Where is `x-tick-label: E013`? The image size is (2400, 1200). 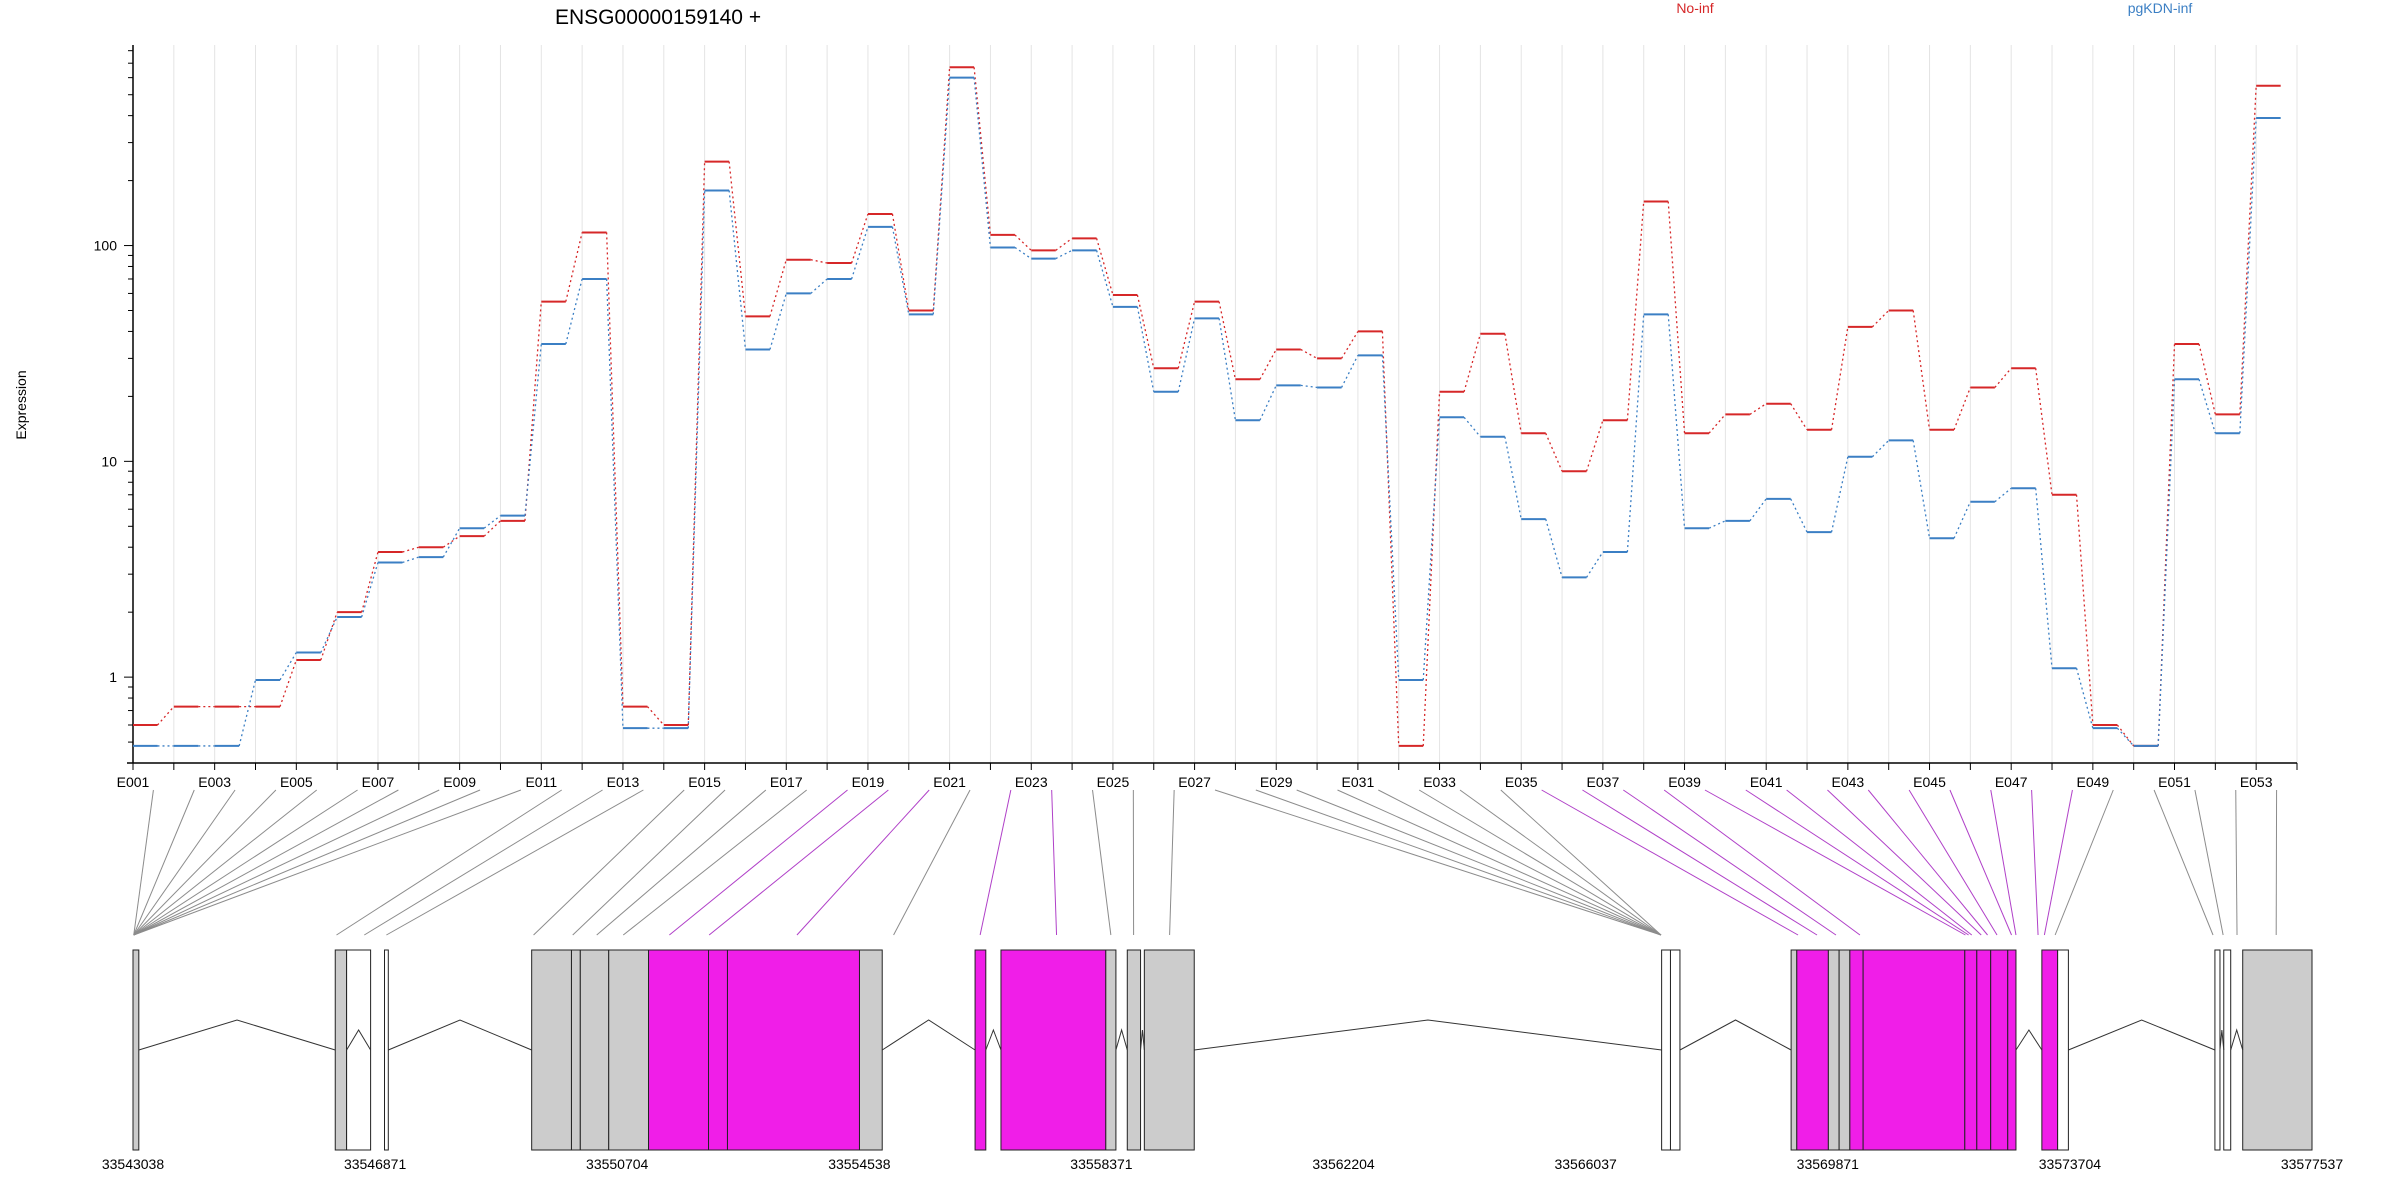
x-tick-label: E013 is located at coordinates (623, 782).